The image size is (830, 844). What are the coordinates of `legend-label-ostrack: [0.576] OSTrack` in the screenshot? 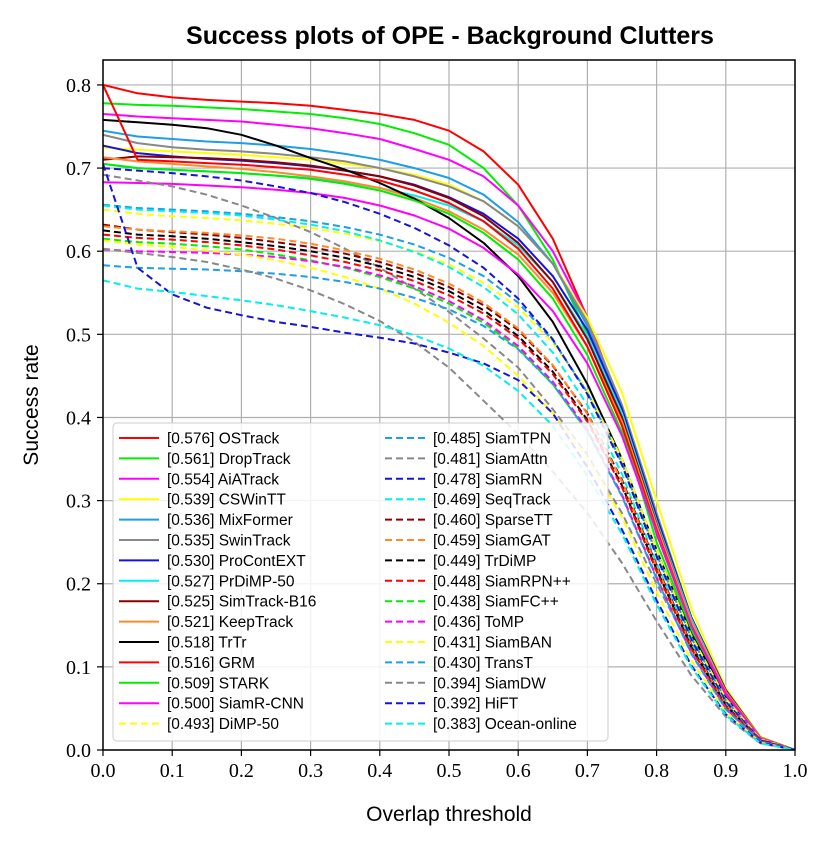 It's located at (223, 439).